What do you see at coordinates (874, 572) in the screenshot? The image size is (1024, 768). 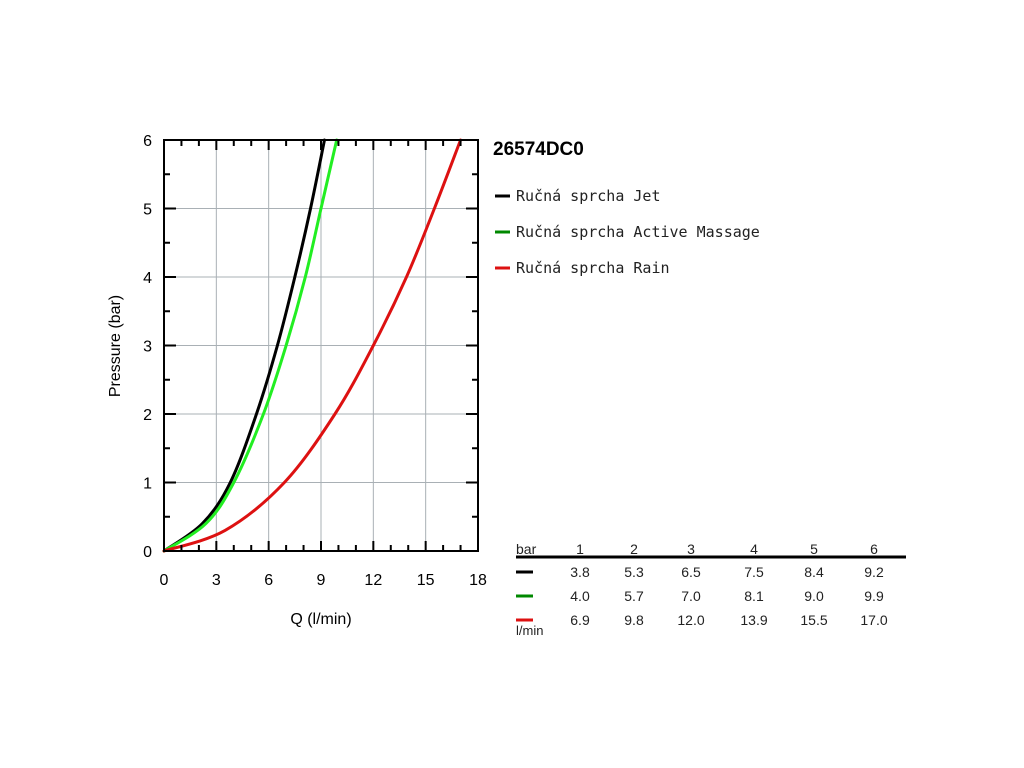 I see `table-cell: 9.2` at bounding box center [874, 572].